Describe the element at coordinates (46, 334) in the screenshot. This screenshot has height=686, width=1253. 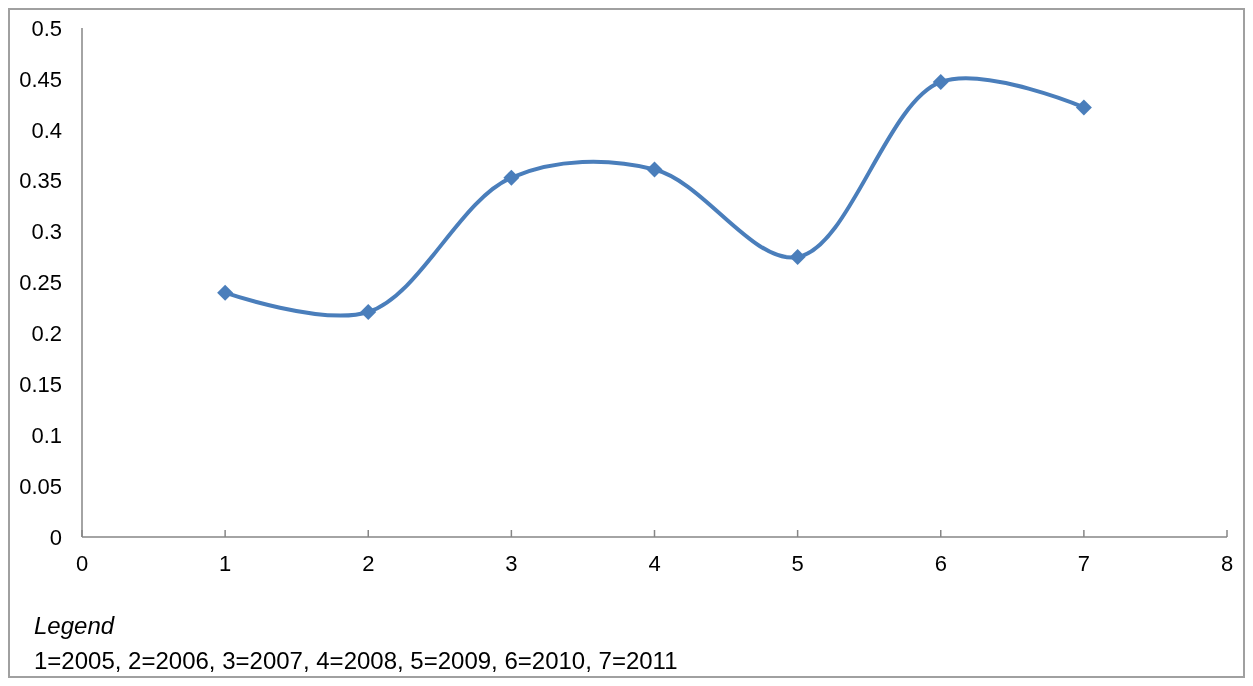
I see `y-tick-label: 0.2` at that location.